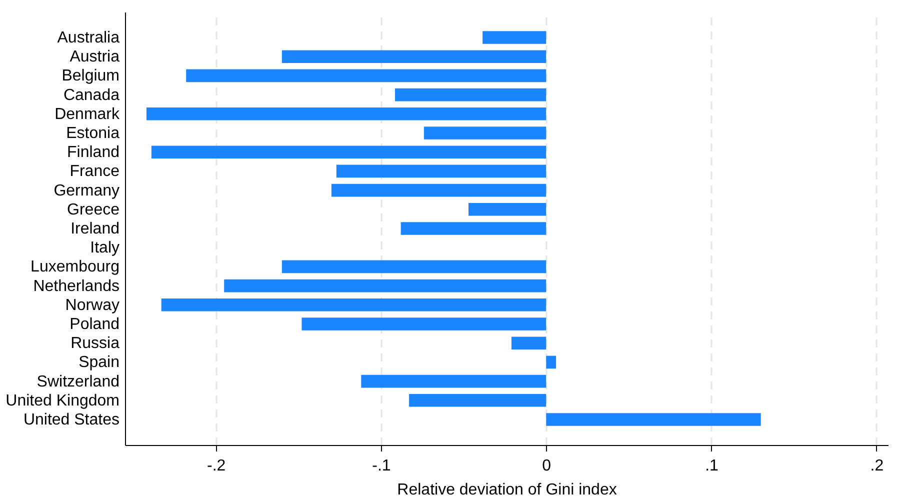 This screenshot has height=501, width=900. Describe the element at coordinates (95, 324) in the screenshot. I see `y-tick-label: Poland` at that location.